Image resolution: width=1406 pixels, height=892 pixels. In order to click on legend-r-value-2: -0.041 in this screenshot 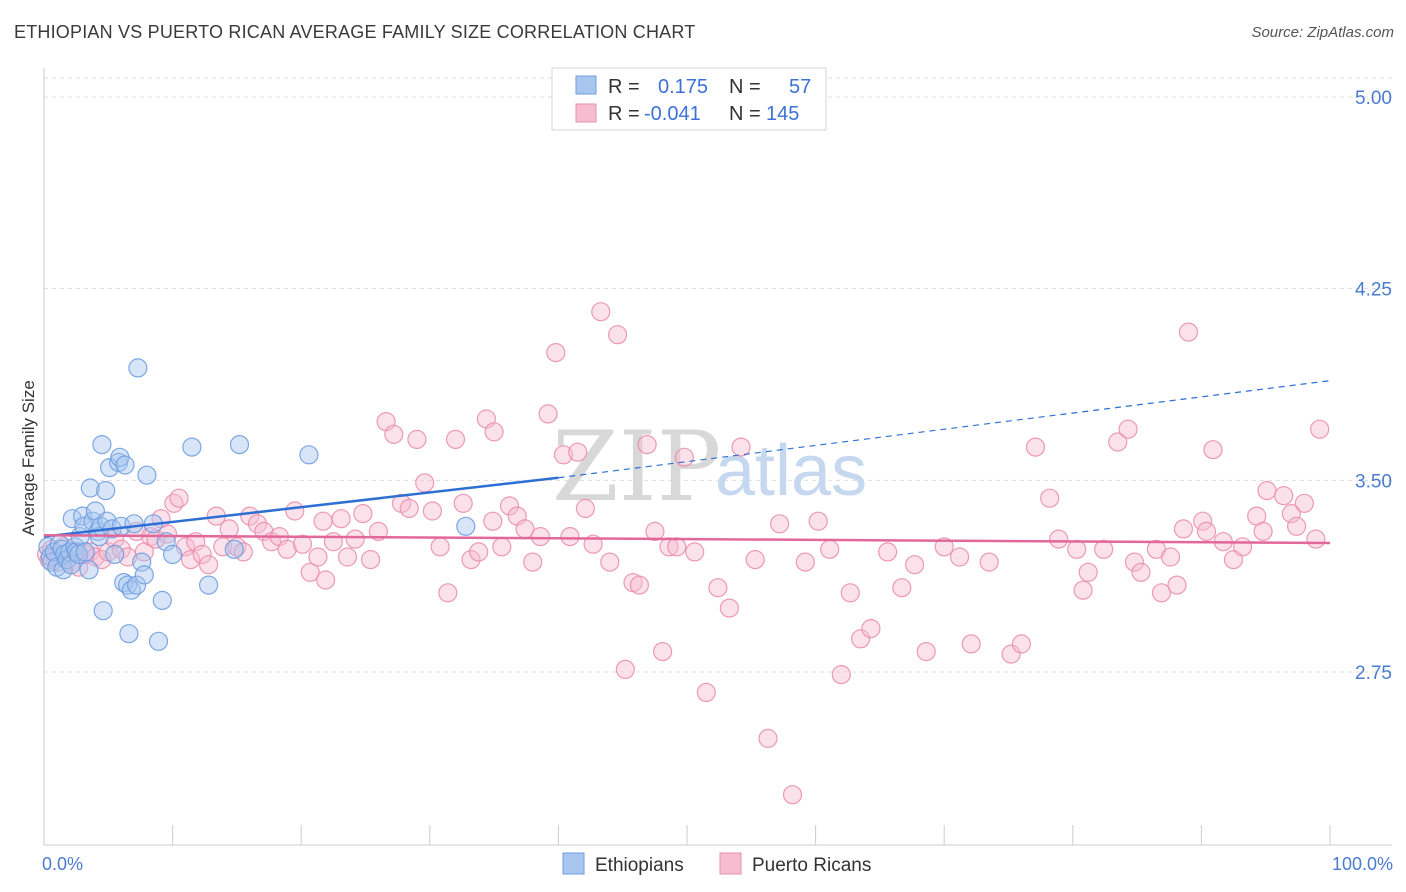, I will do `click(672, 114)`.